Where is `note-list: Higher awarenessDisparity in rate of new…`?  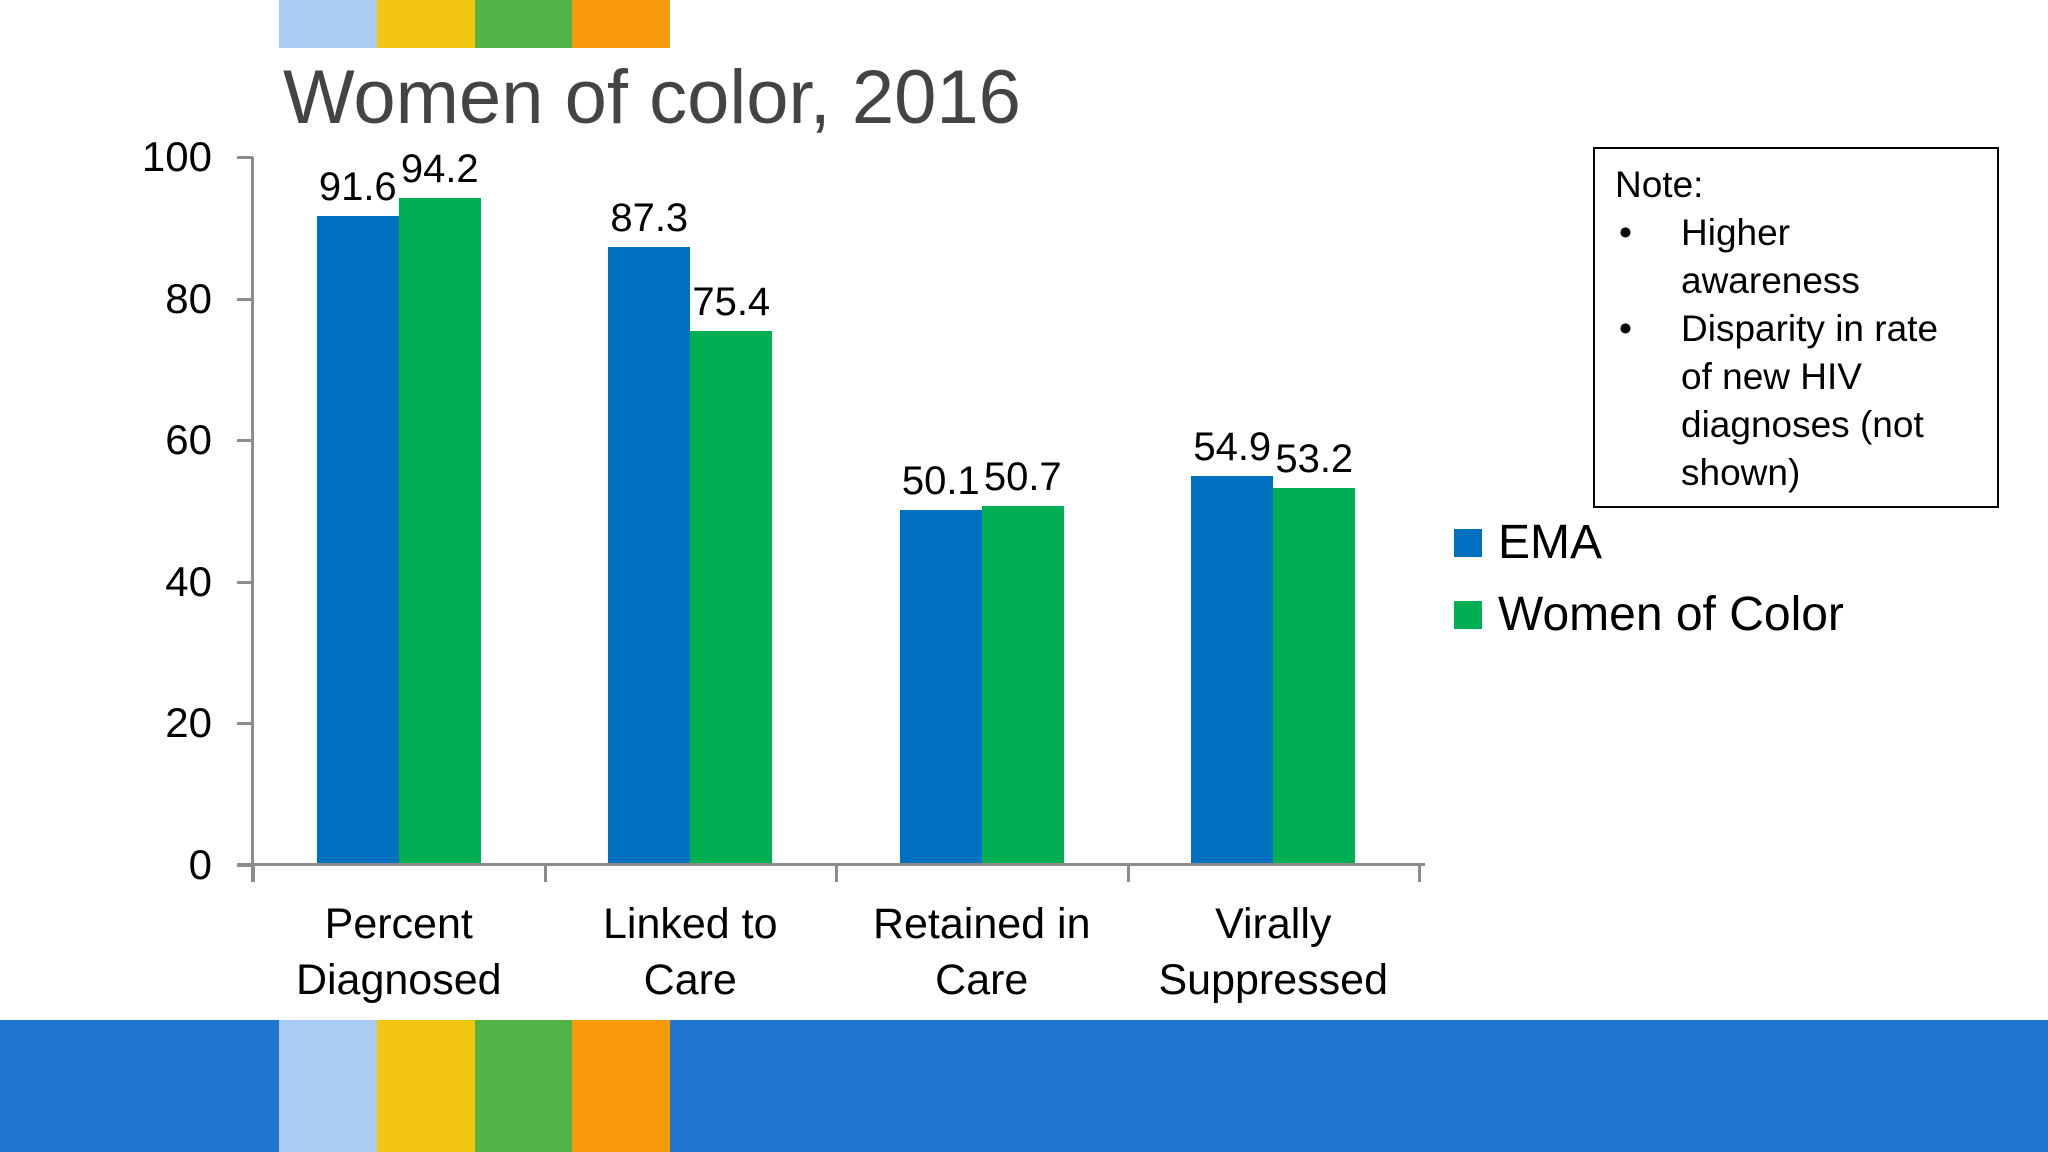
note-list: Higher awarenessDisparity in rate of new… is located at coordinates (1796, 353).